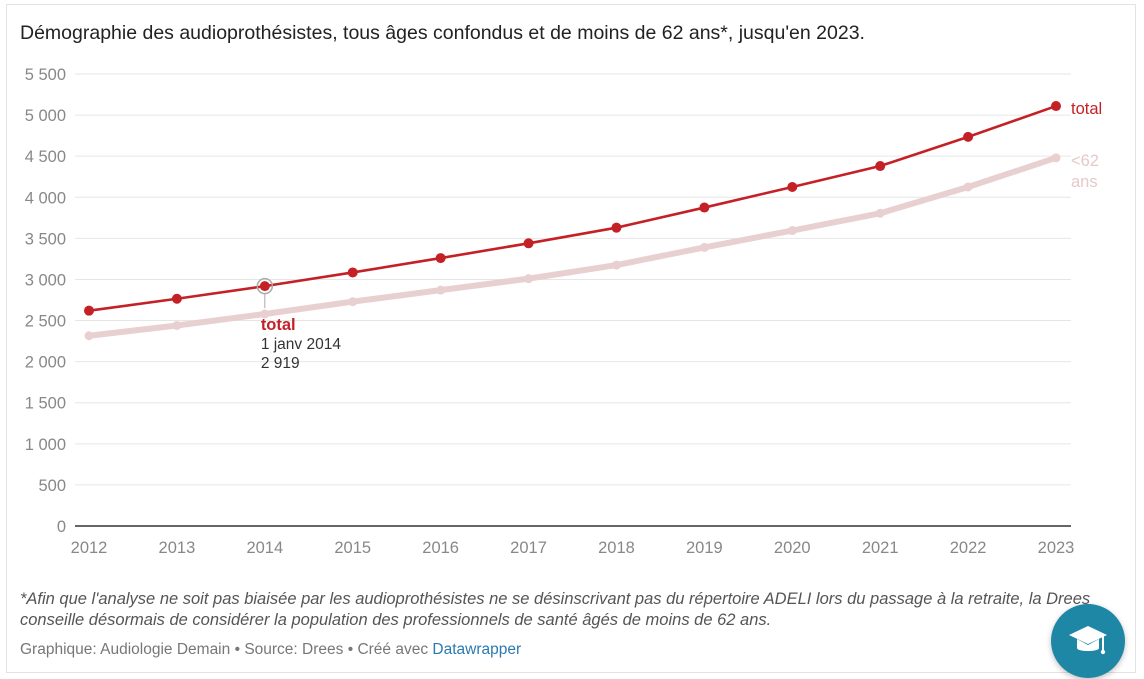  Describe the element at coordinates (294, 649) in the screenshot. I see `footer-source: Source: Drees` at that location.